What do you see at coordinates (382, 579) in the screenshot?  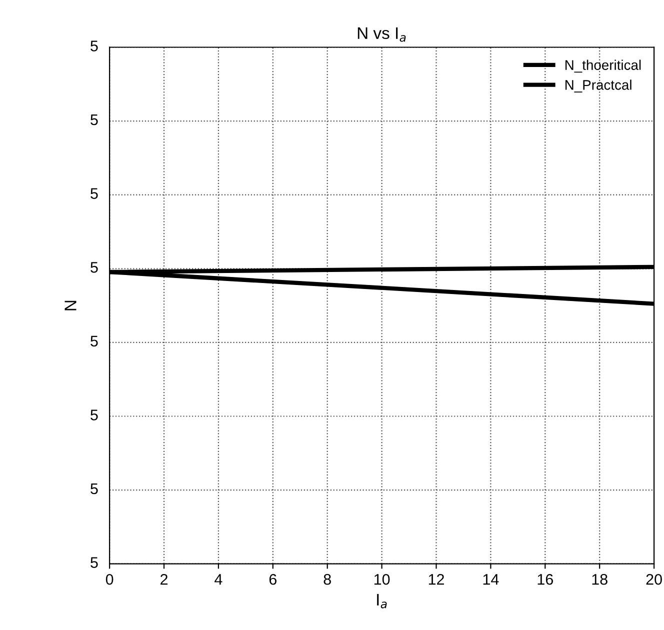 I see `x-tick-label: 10` at bounding box center [382, 579].